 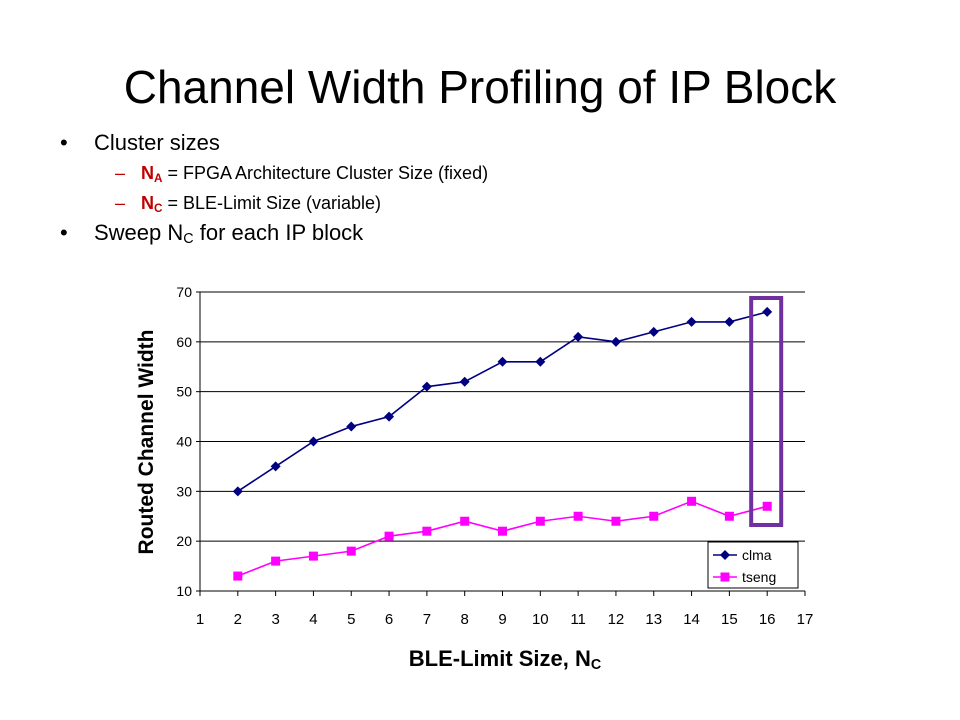 I want to click on x-tick-label: 12, so click(x=616, y=619).